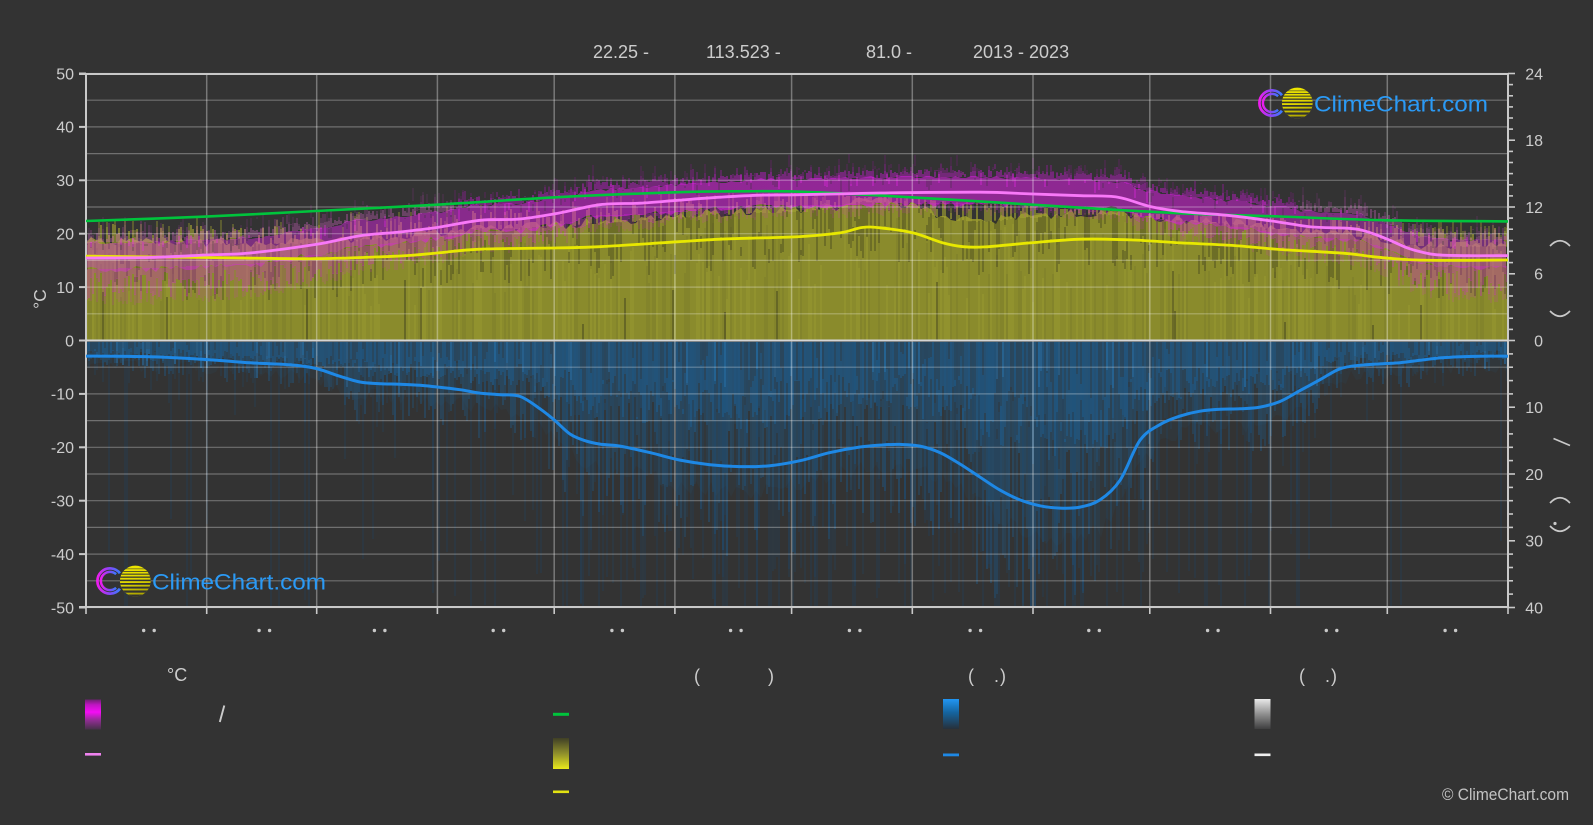 This screenshot has width=1593, height=825. I want to click on svg-text: 18, so click(1534, 141).